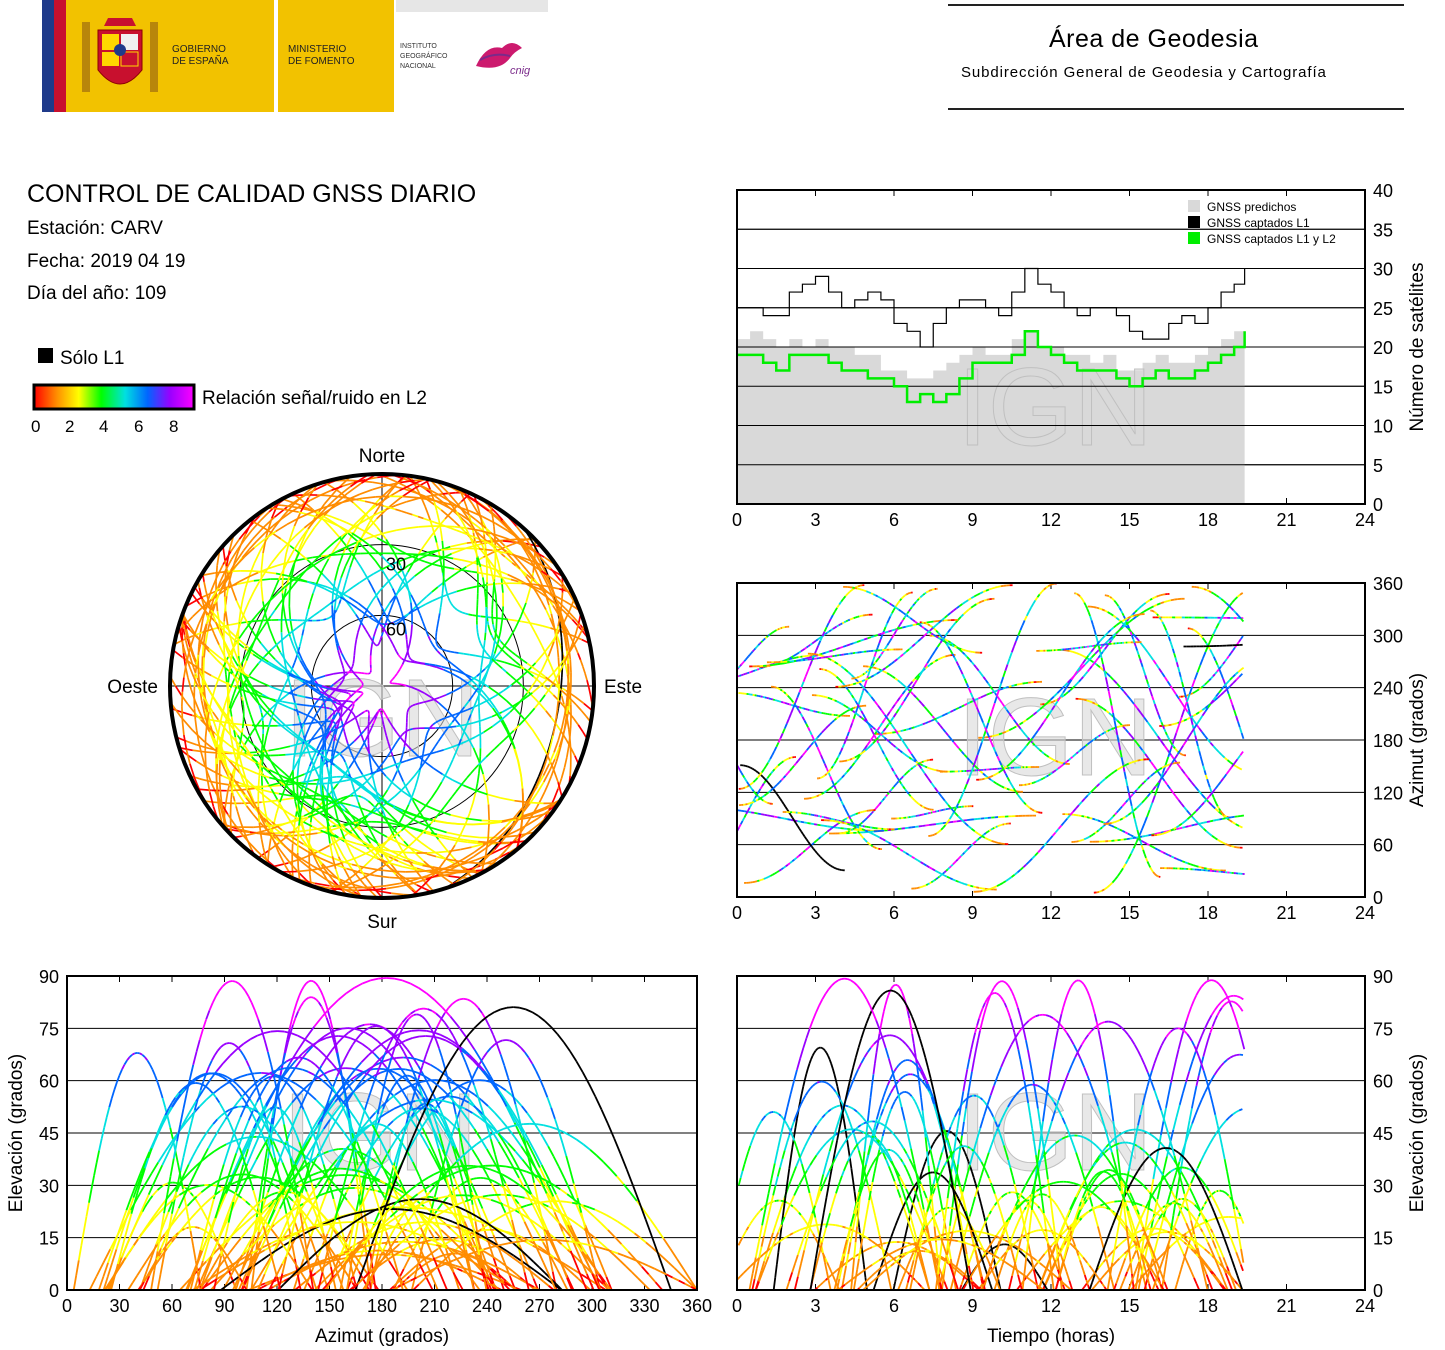 The height and width of the screenshot is (1350, 1445). Describe the element at coordinates (106, 261) in the screenshot. I see `date-label: Fecha: 2019 04 19` at that location.